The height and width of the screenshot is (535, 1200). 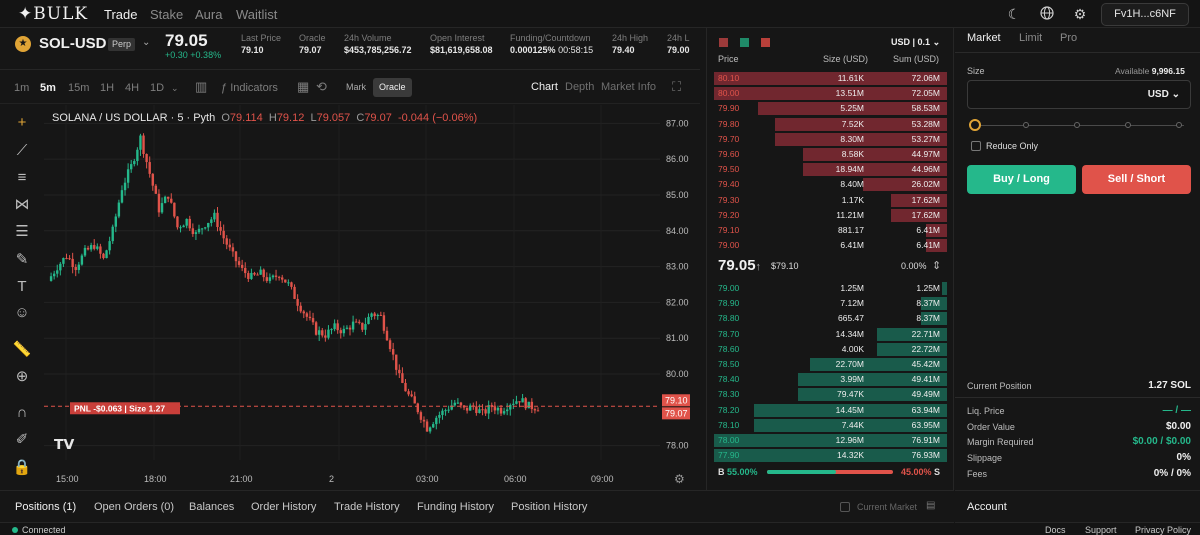 What do you see at coordinates (830, 319) in the screenshot?
I see `bid-row: 78.80 665.47 8.37M` at bounding box center [830, 319].